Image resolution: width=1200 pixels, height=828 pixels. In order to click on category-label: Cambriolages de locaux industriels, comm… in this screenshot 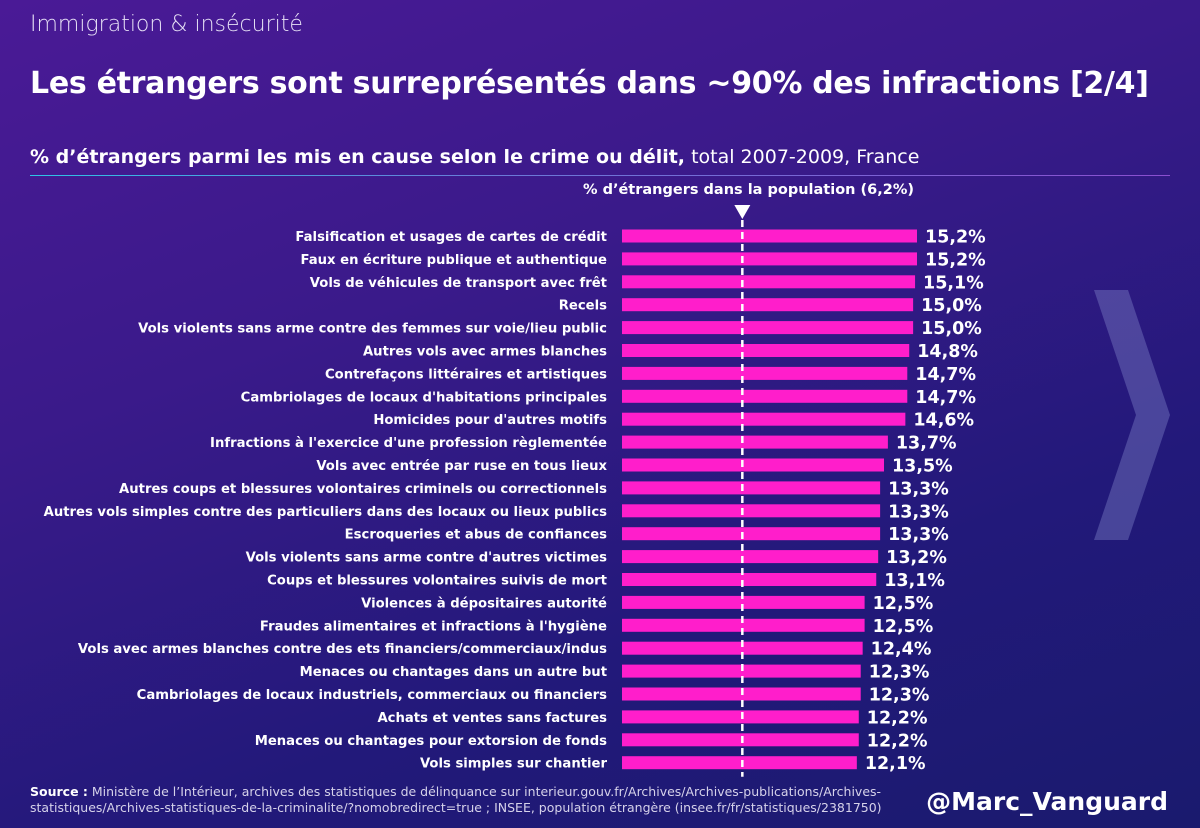, I will do `click(372, 695)`.